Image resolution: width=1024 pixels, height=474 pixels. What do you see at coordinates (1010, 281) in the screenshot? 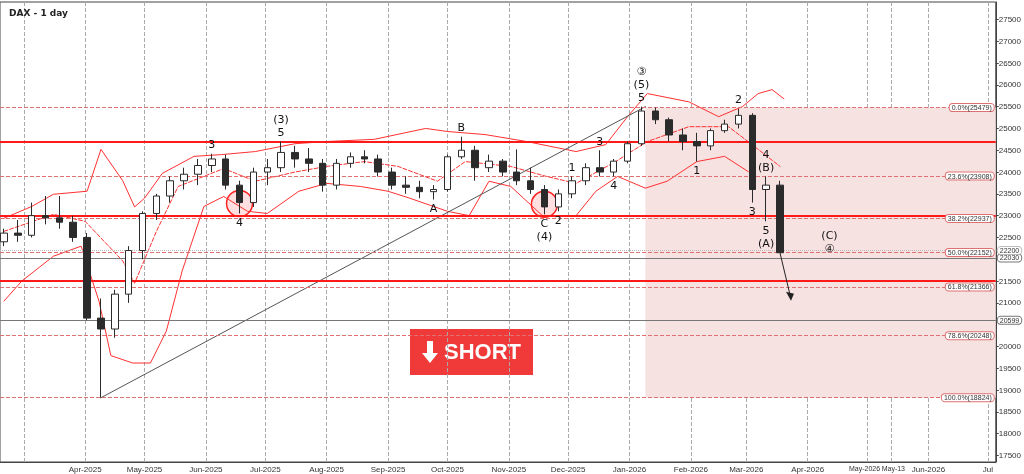
I see `y-tick-label: 21500` at bounding box center [1010, 281].